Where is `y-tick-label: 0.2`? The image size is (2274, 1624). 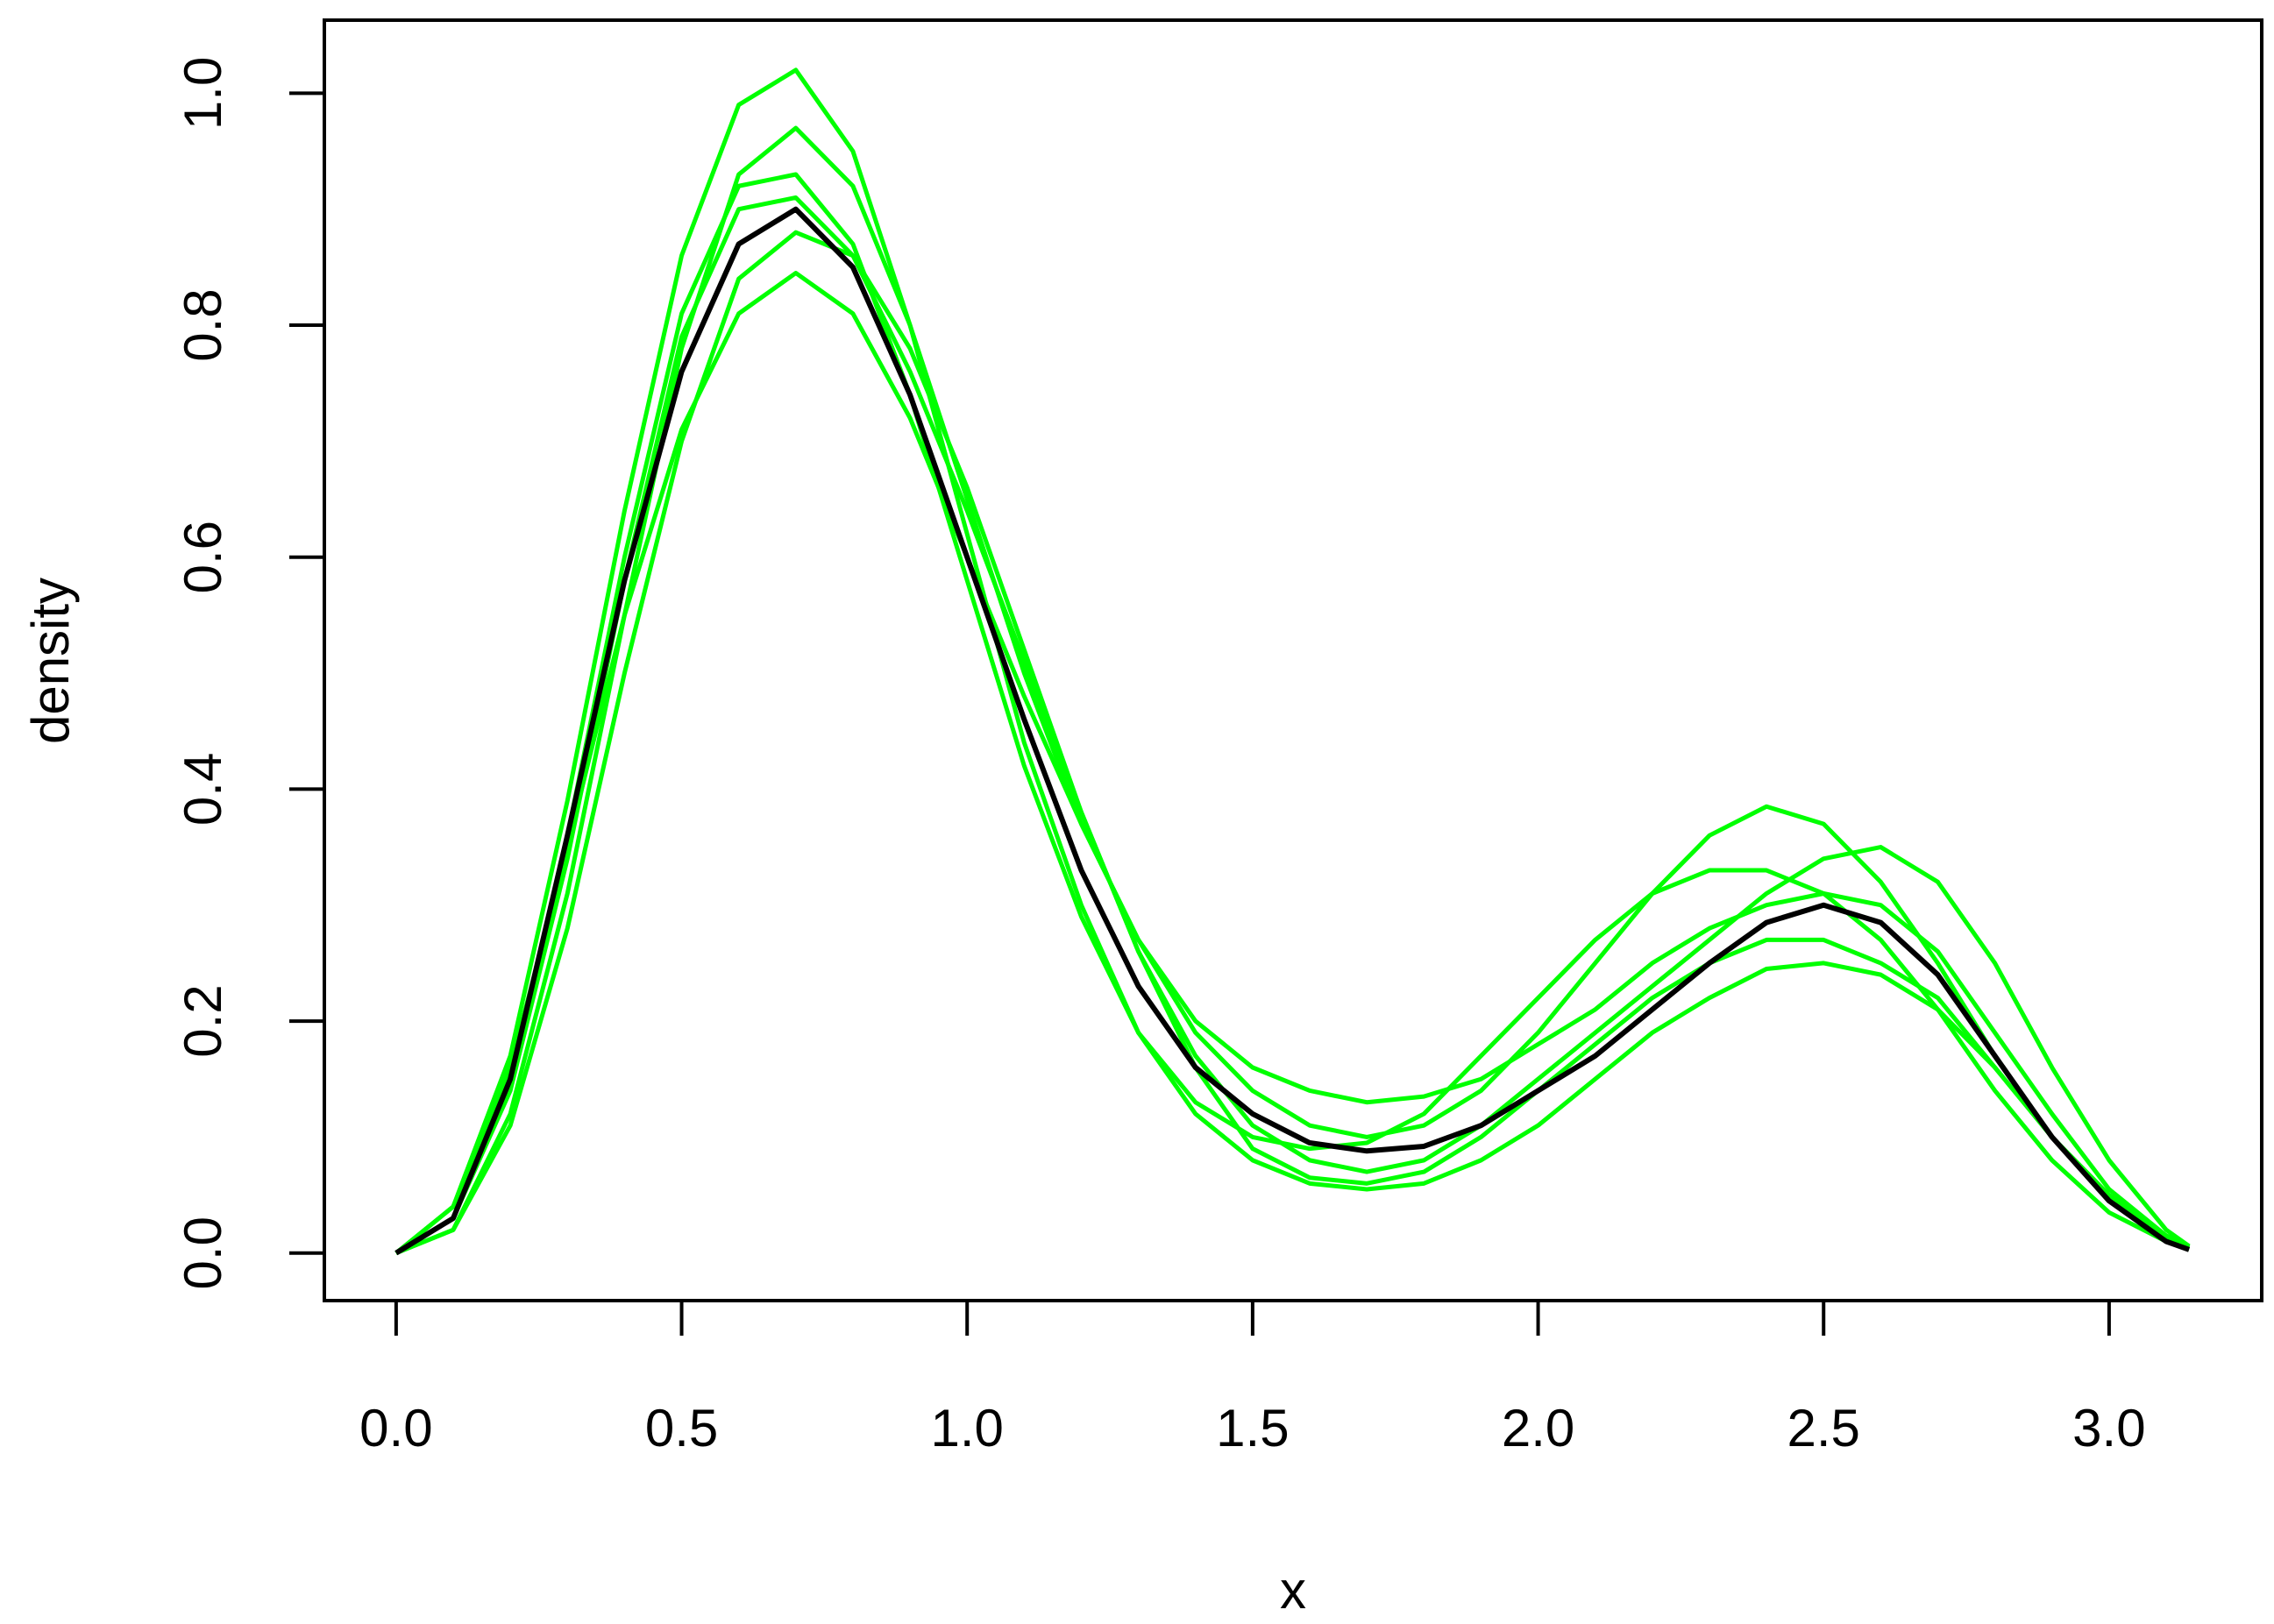 y-tick-label: 0.2 is located at coordinates (203, 1020).